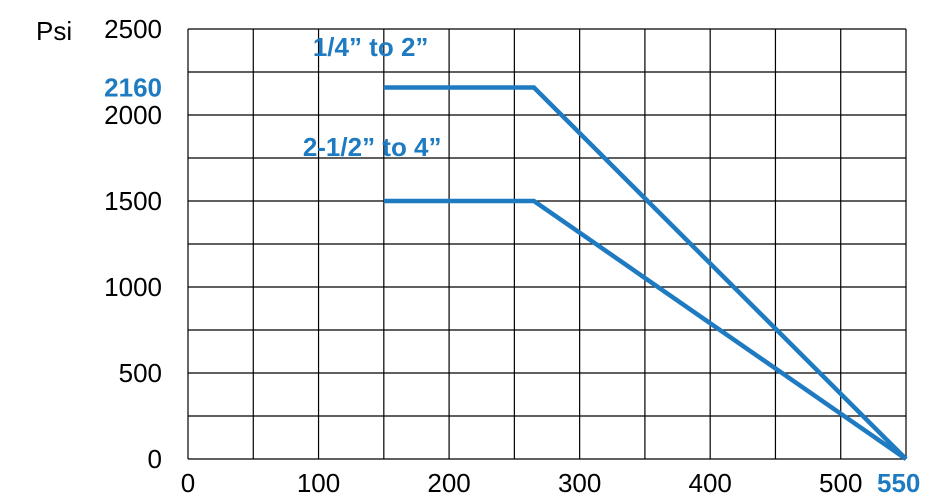 The image size is (934, 497). I want to click on x-tick-label: 300, so click(579, 482).